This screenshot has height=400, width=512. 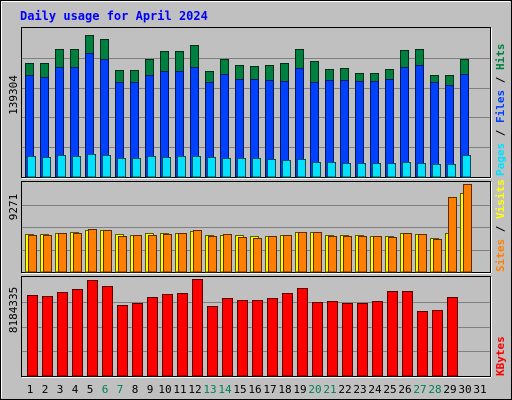 What do you see at coordinates (500, 57) in the screenshot?
I see `legend-hits: Hits` at bounding box center [500, 57].